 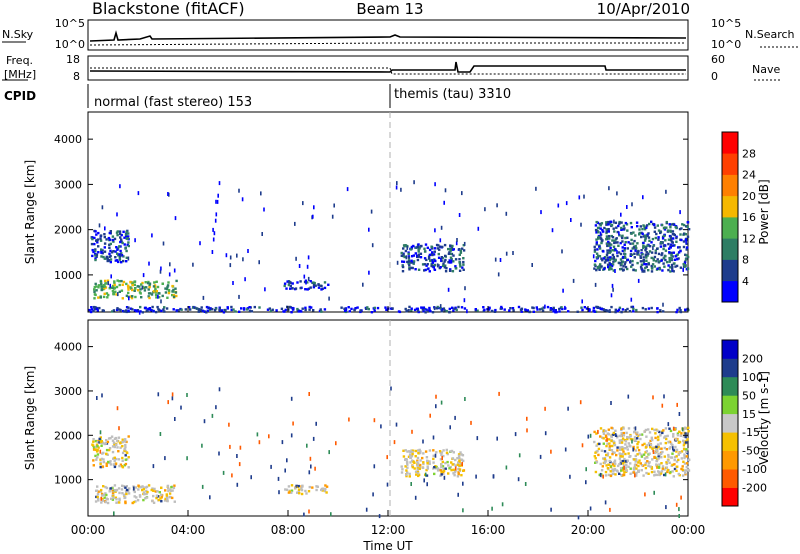 What do you see at coordinates (766, 69) in the screenshot?
I see `svg-text: Nave` at bounding box center [766, 69].